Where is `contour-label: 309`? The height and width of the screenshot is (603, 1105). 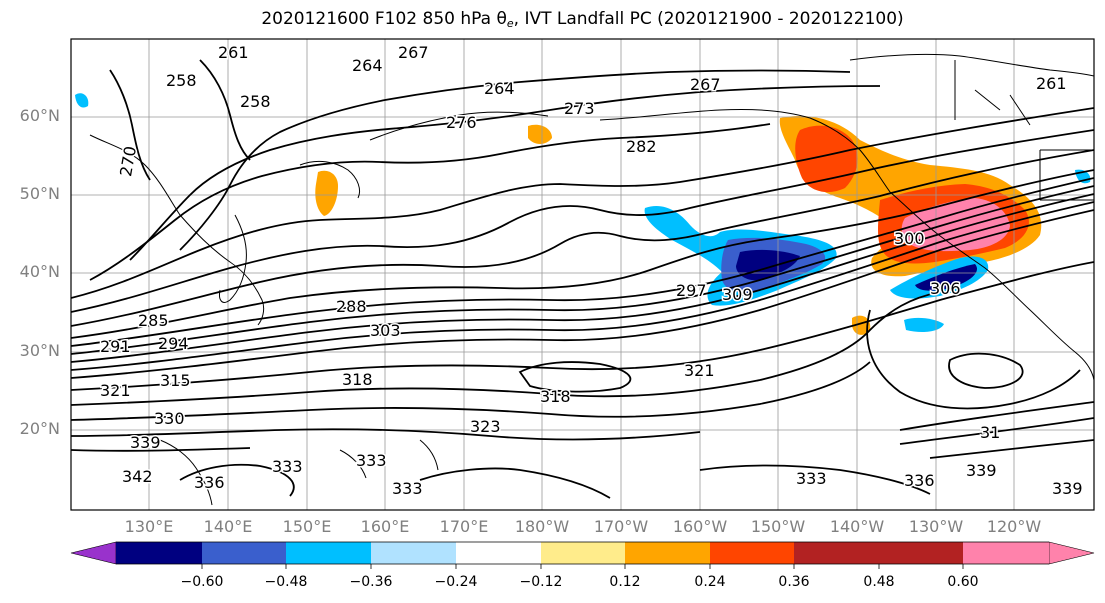
contour-label: 309 is located at coordinates (737, 294).